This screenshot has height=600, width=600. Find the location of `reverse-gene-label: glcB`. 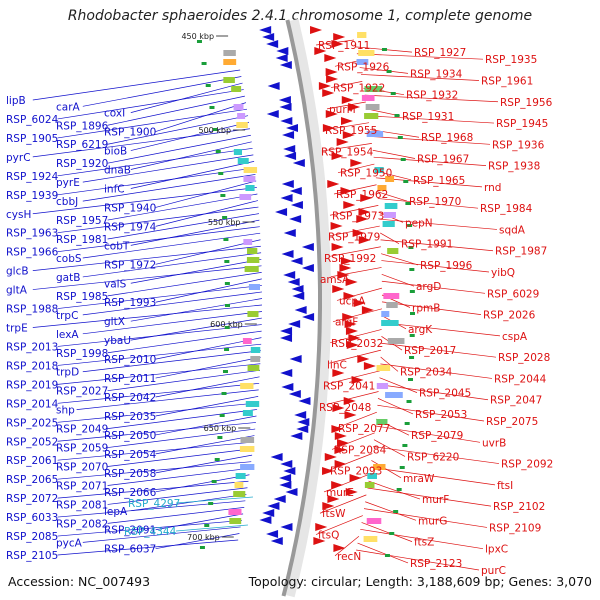

reverse-gene-label: glcB is located at coordinates (17, 272).